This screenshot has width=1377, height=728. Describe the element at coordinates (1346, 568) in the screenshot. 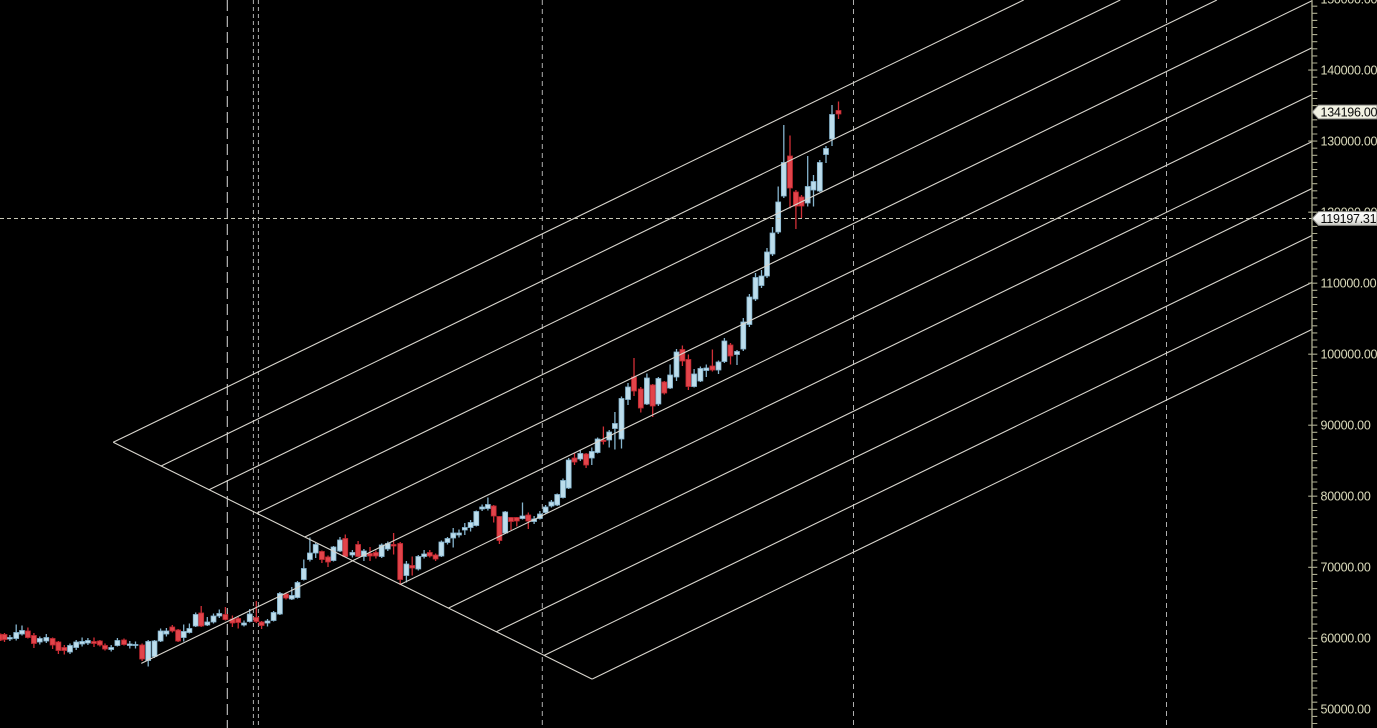

I see `svg-text: 70000.00` at that location.